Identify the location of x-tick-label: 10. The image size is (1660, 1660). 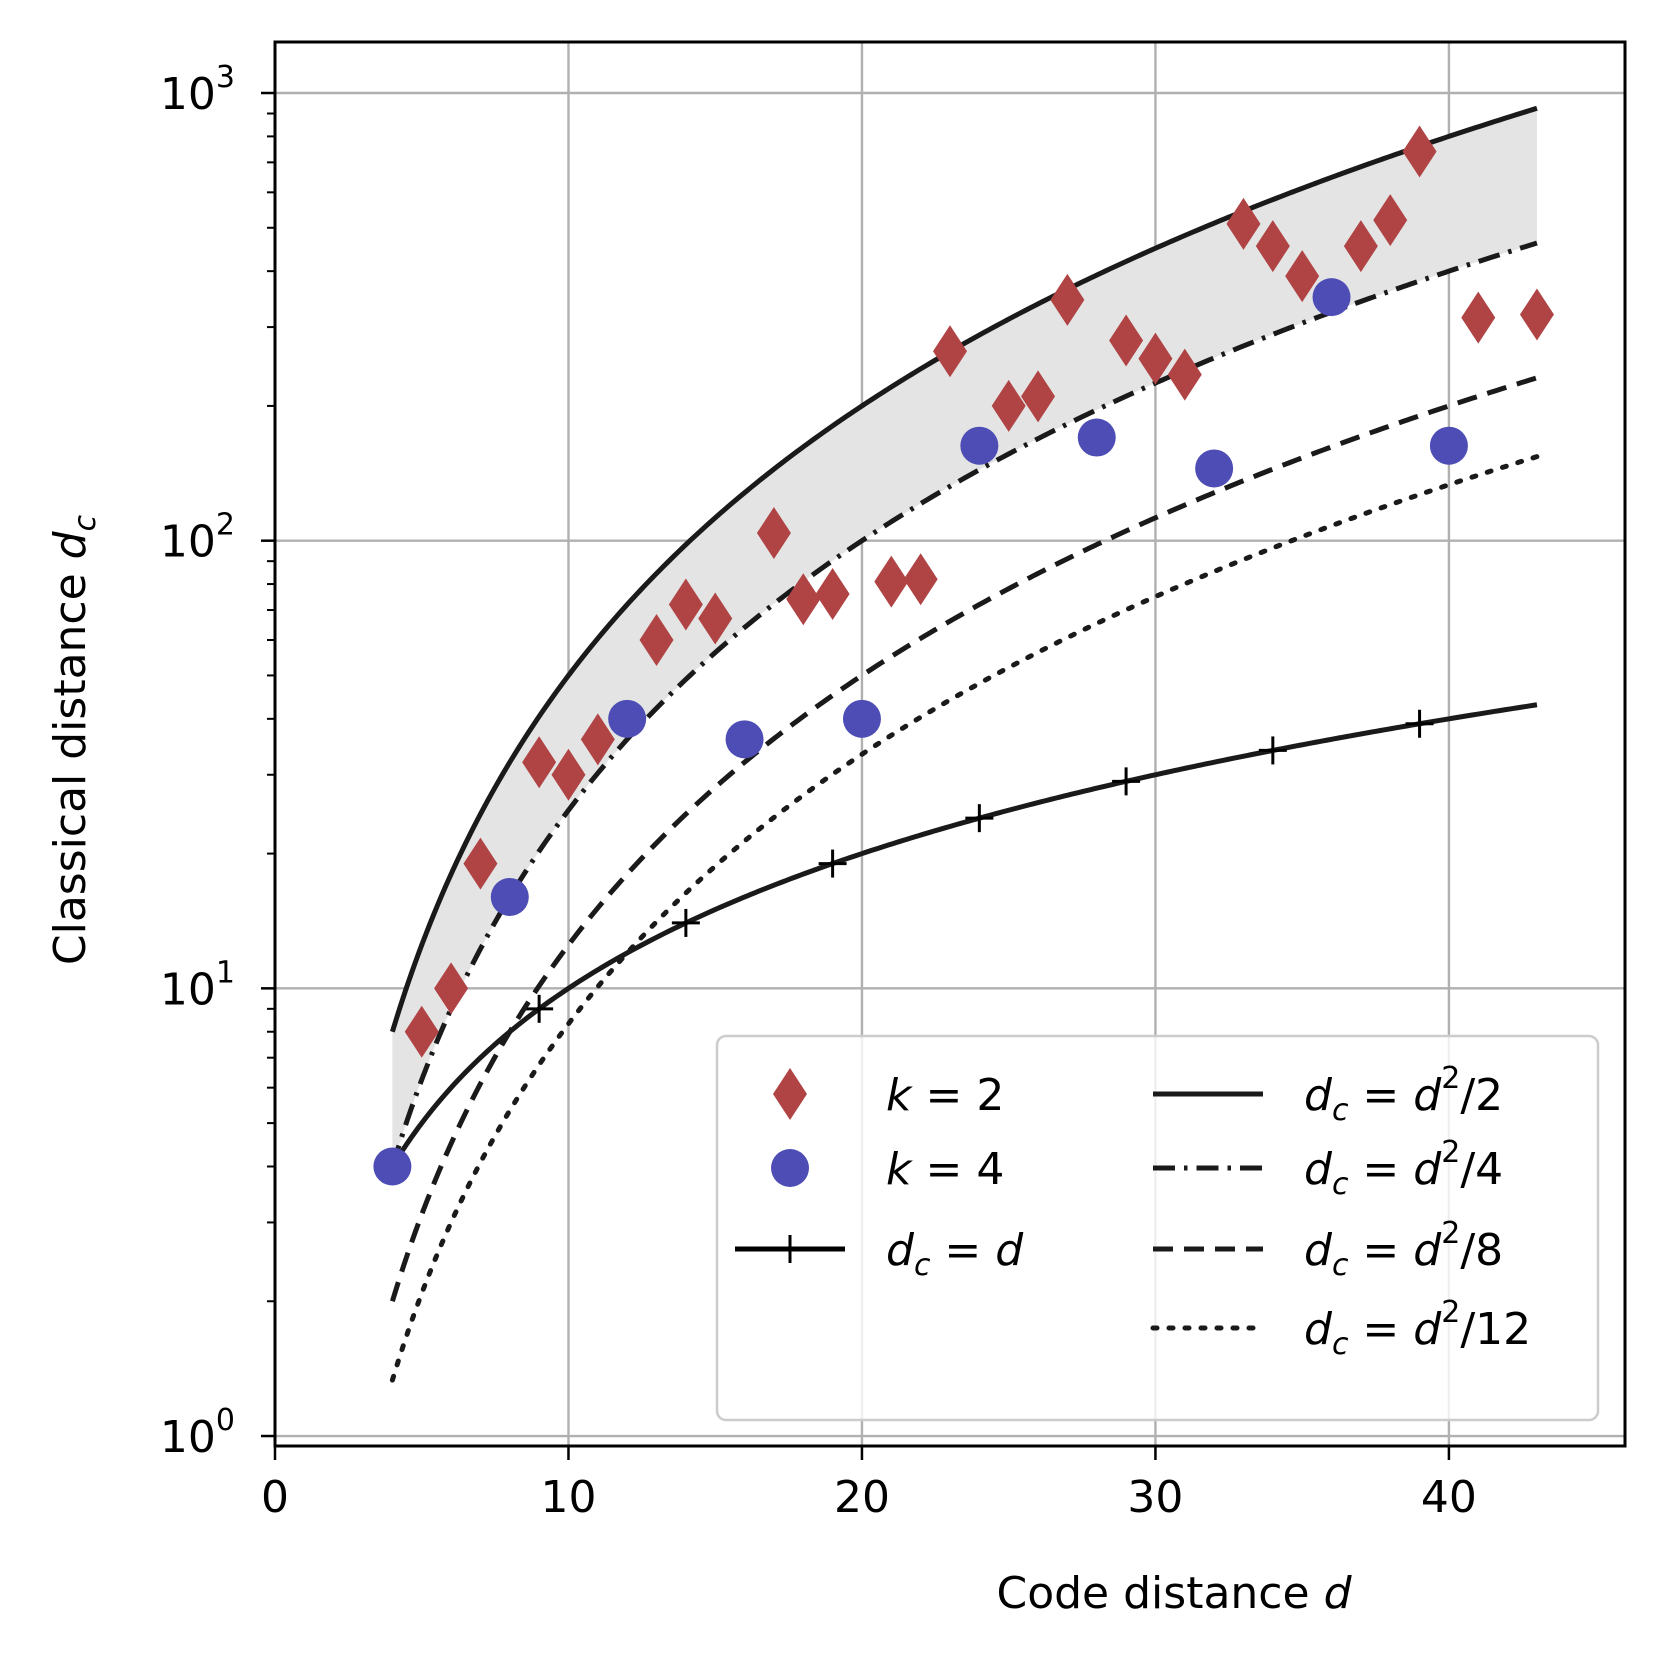
(568, 1497).